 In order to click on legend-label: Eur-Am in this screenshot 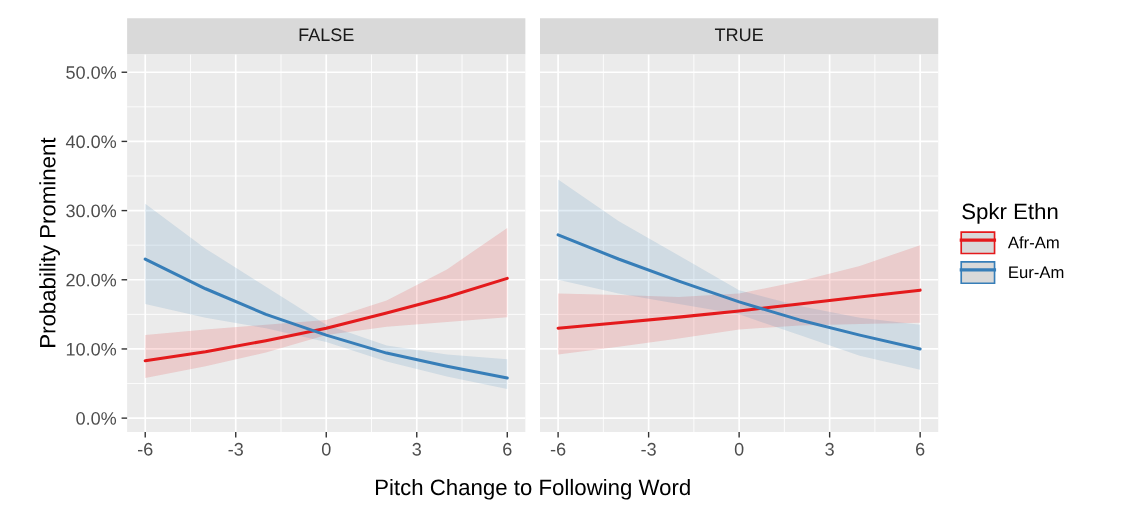, I will do `click(1036, 272)`.